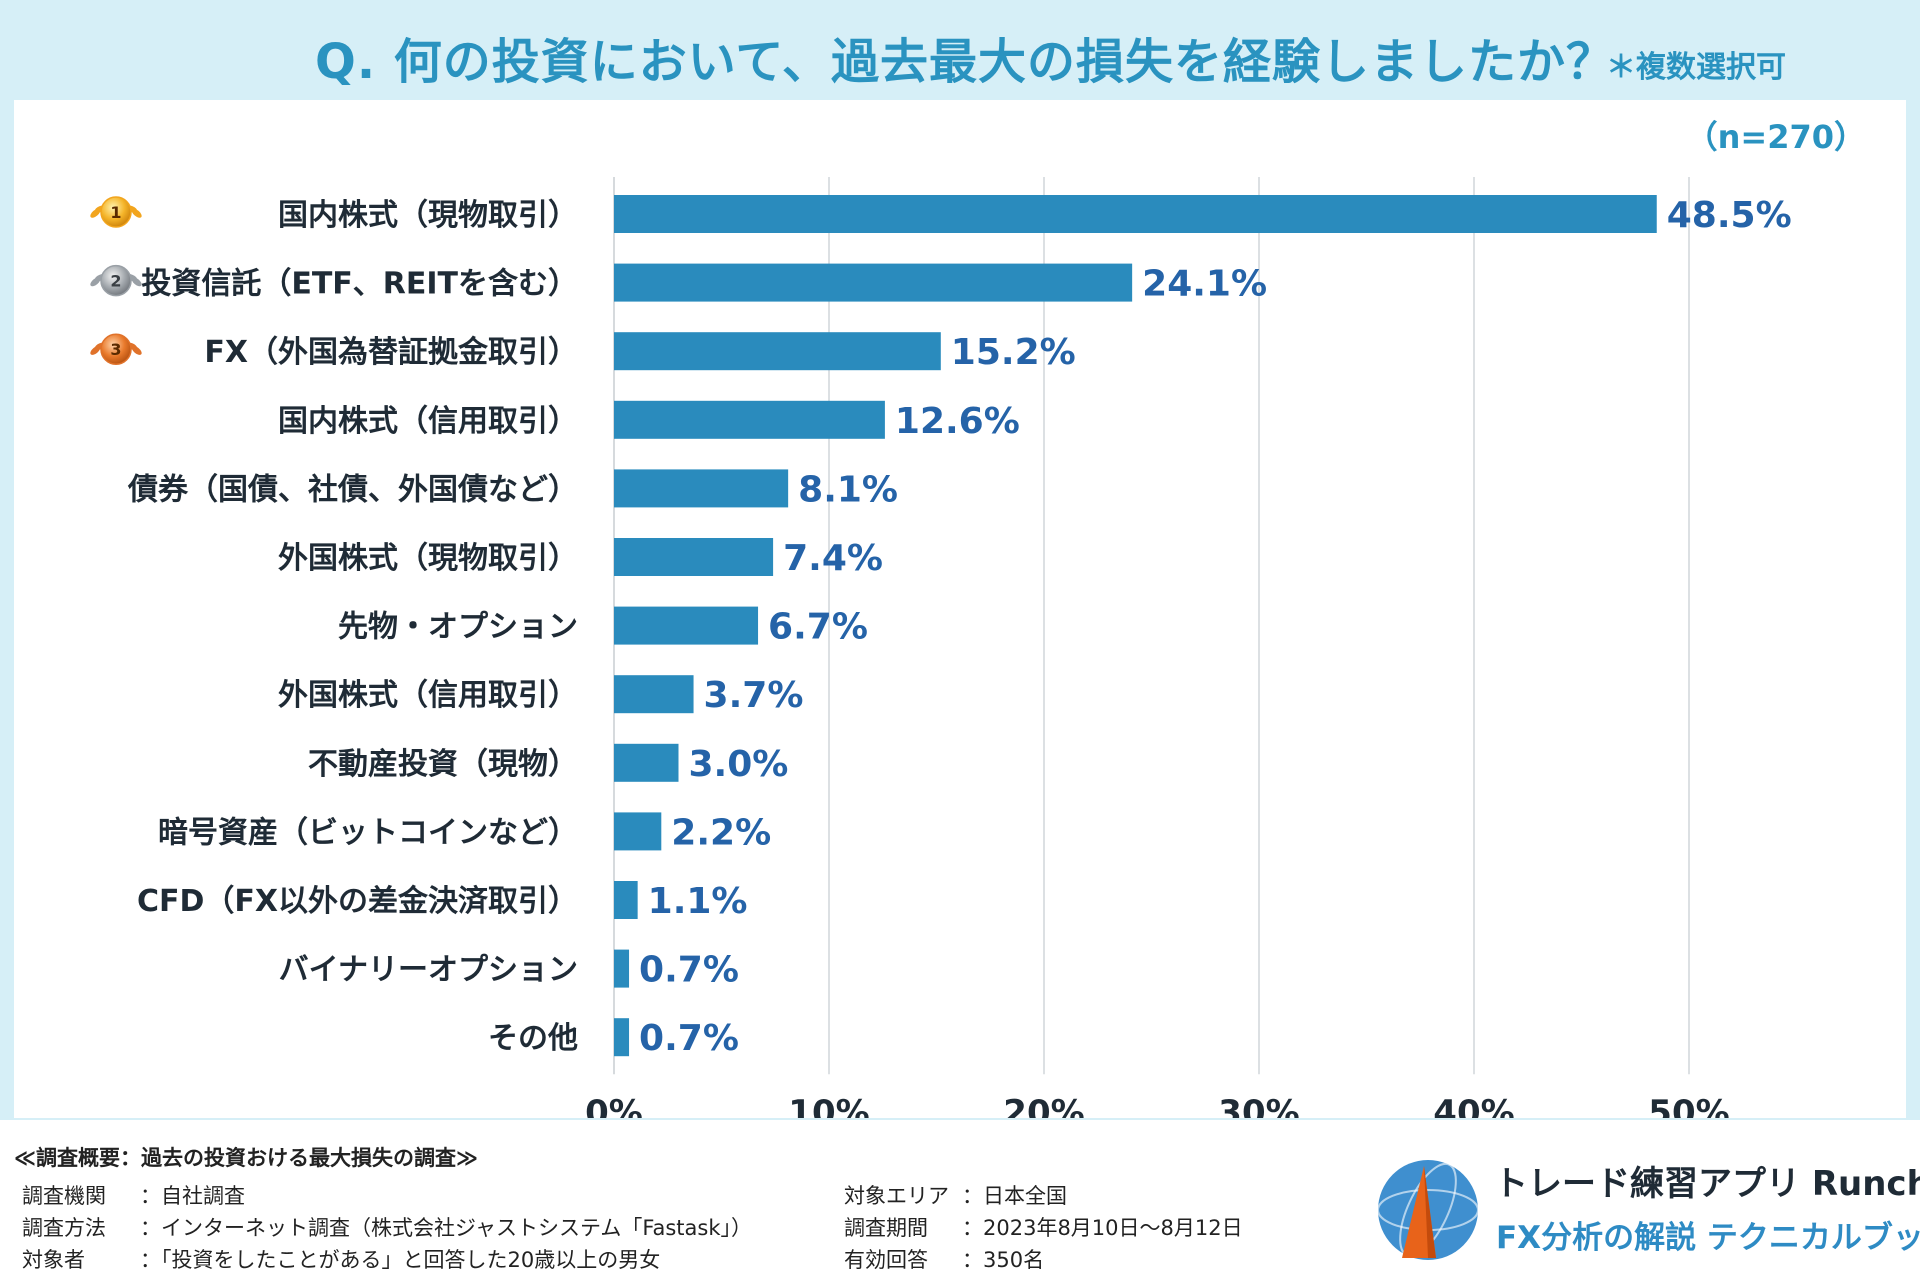 The image size is (1920, 1280). I want to click on x-tick-label: 30%, so click(1258, 1105).